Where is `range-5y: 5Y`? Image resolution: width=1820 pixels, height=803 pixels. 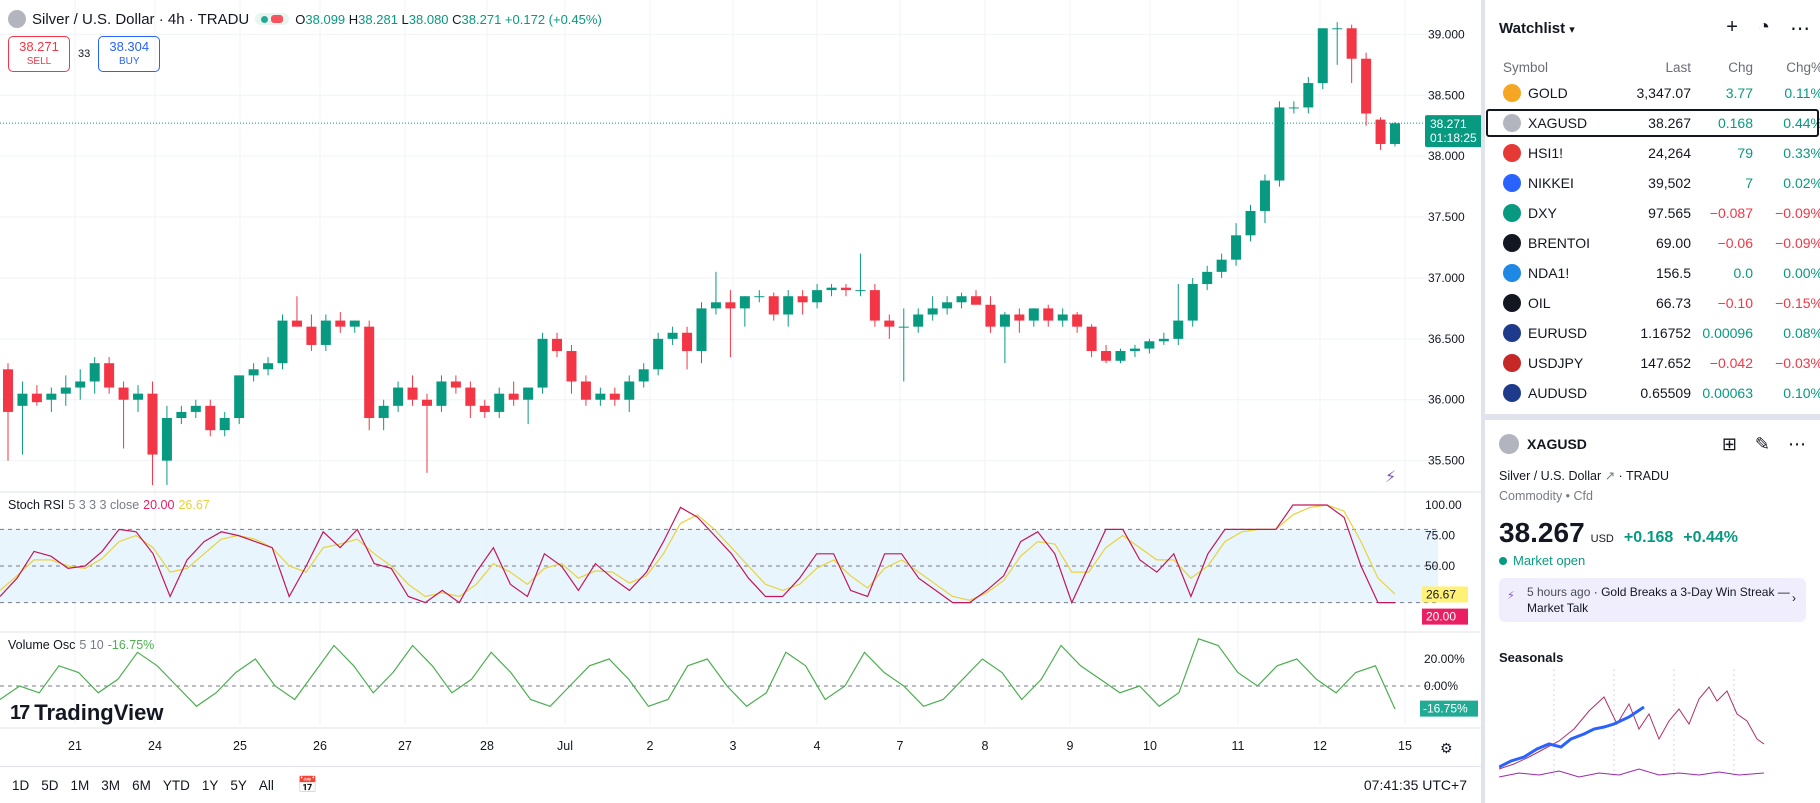
range-5y: 5Y is located at coordinates (238, 785).